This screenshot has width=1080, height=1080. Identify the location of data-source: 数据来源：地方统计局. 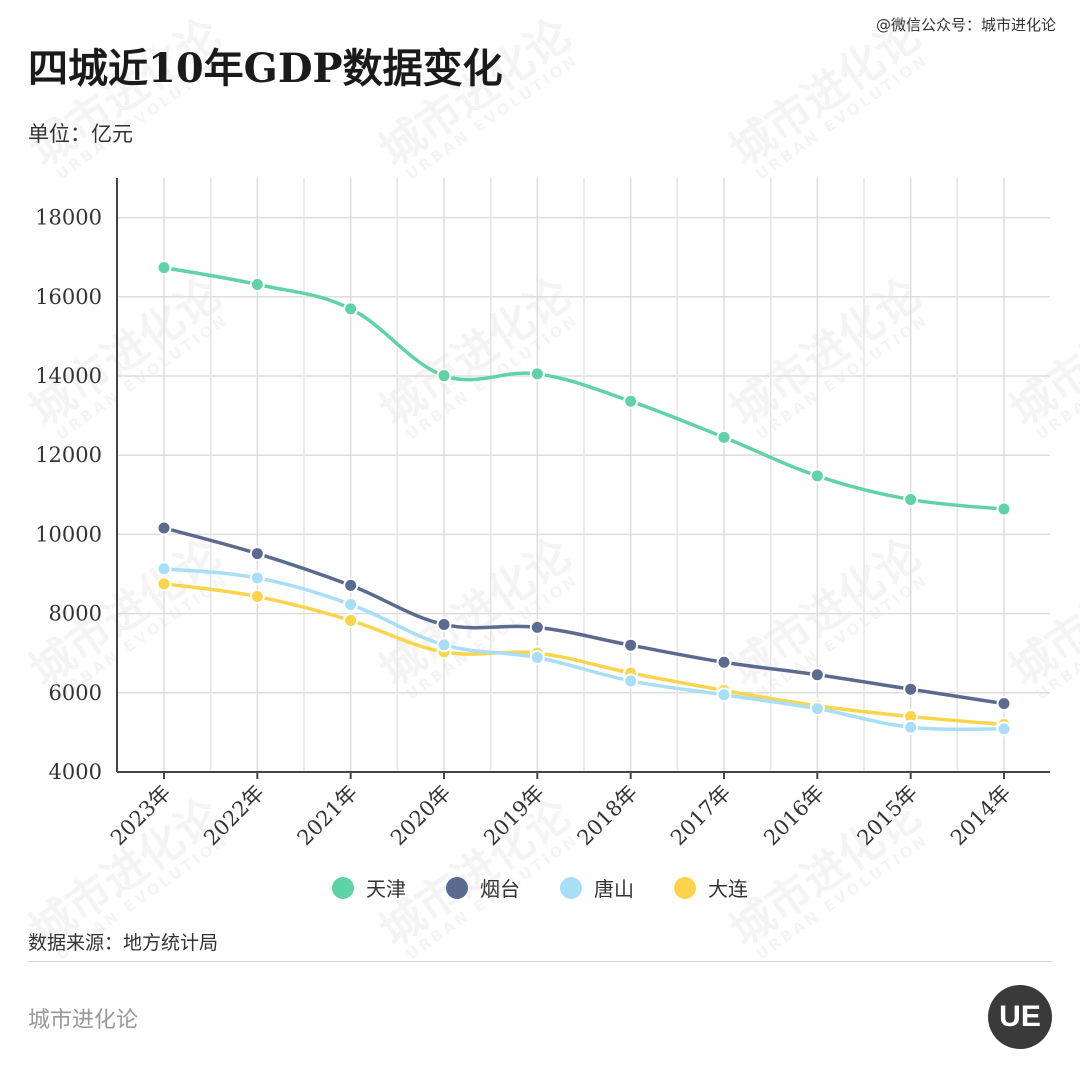
(123, 943).